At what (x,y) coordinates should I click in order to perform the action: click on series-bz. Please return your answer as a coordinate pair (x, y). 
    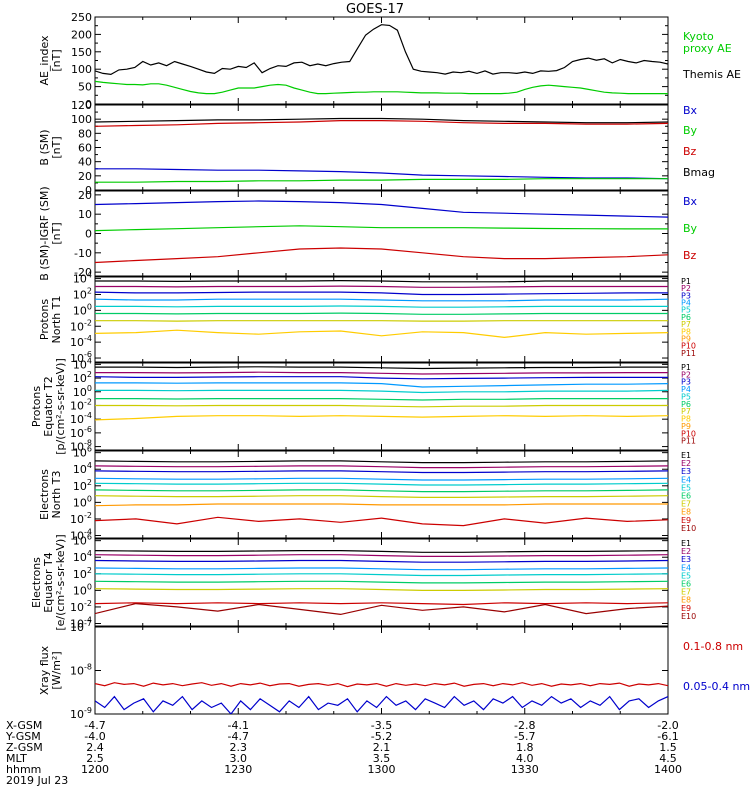
    Looking at the image, I should click on (381, 255).